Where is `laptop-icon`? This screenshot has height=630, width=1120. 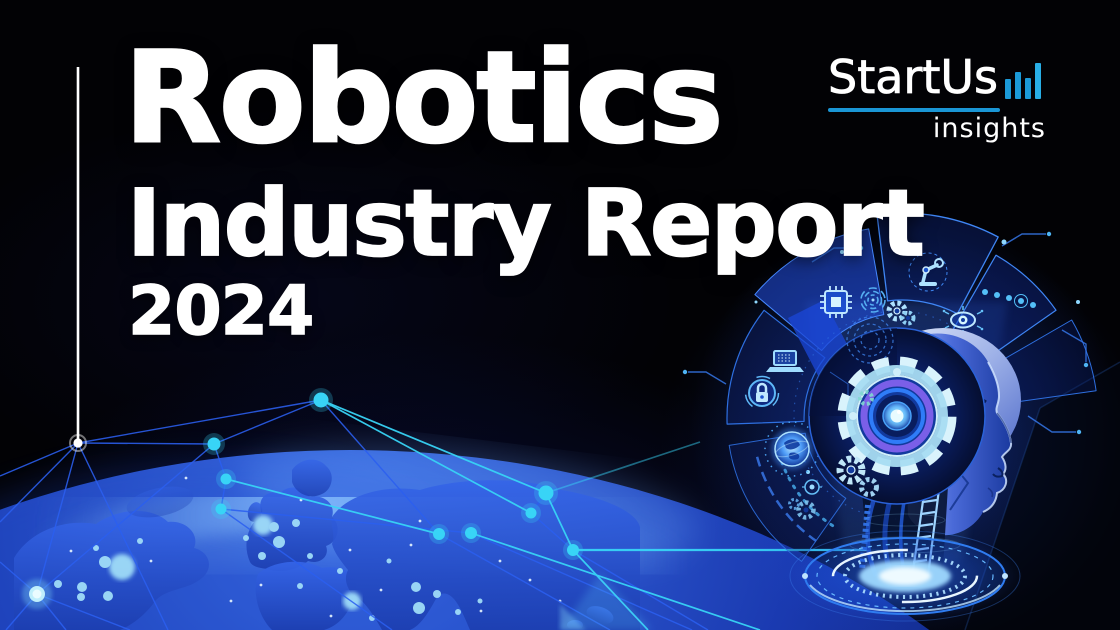 laptop-icon is located at coordinates (785, 361).